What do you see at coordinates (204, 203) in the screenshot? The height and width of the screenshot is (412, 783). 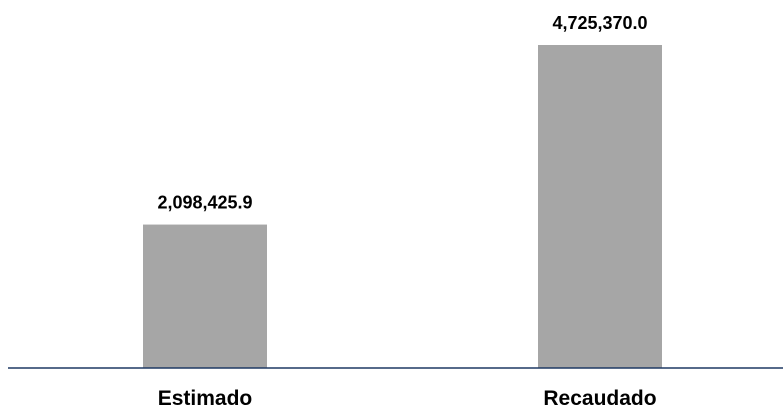 I see `value-label: 2,098,425.9` at bounding box center [204, 203].